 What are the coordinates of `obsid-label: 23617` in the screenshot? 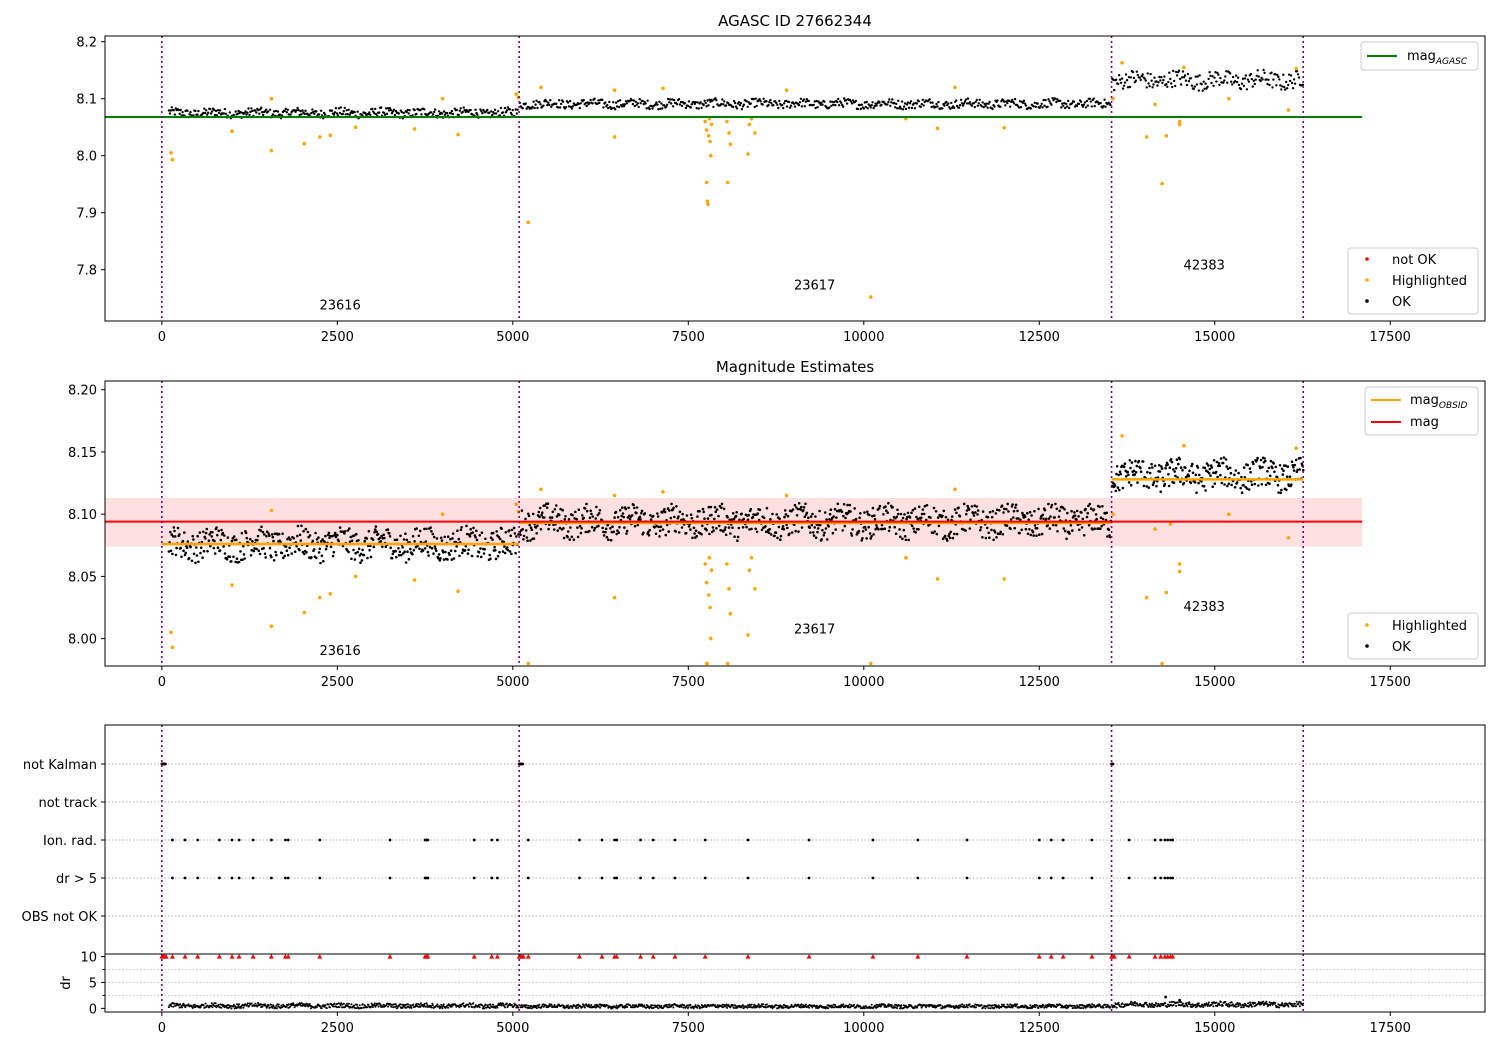 It's located at (814, 286).